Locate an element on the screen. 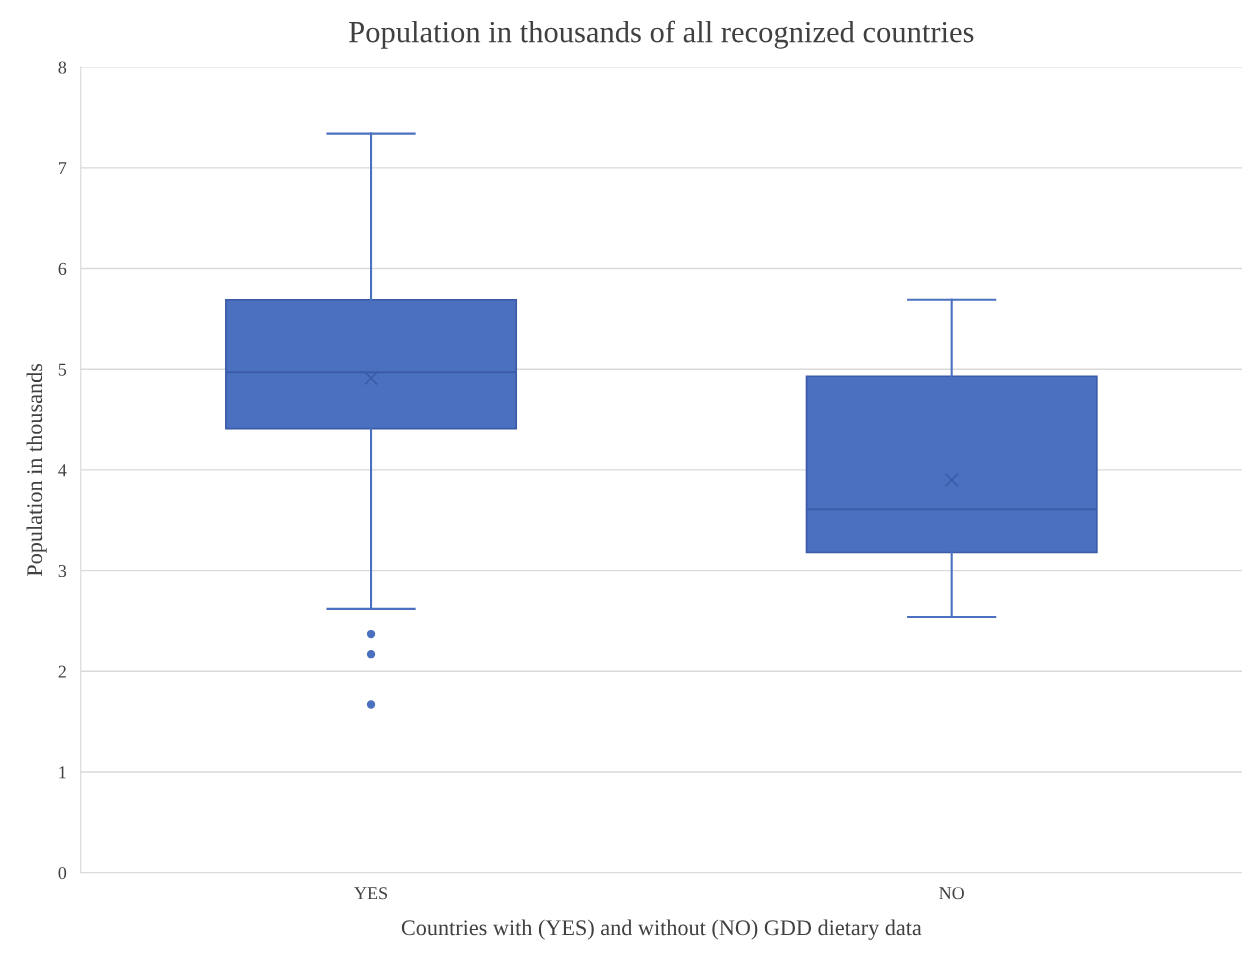 This screenshot has width=1242, height=959. y-tick-label: 5 is located at coordinates (62, 369).